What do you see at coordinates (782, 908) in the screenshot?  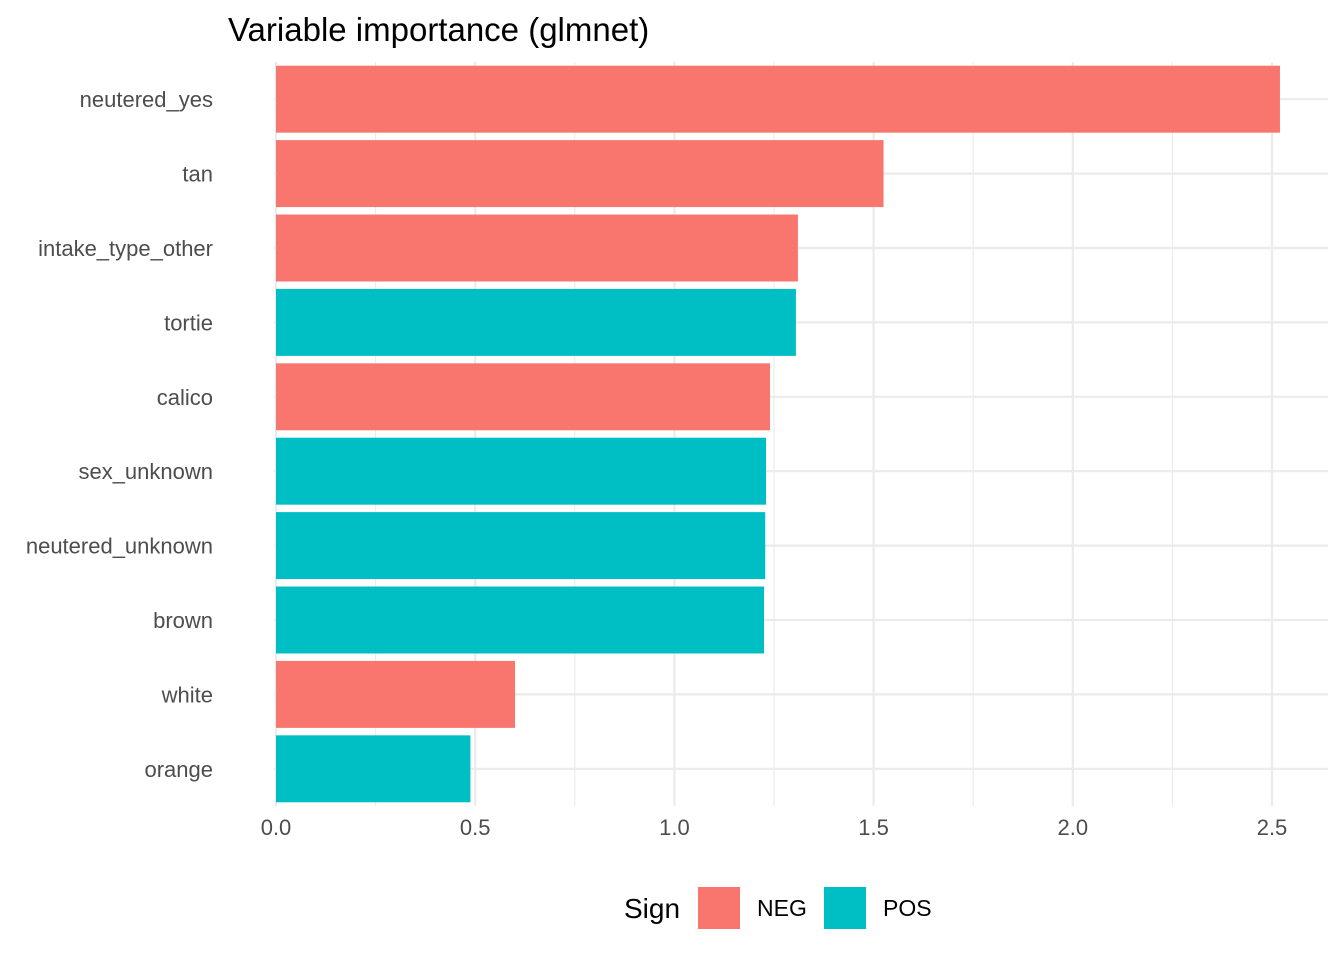 I see `legend-label-neg: NEG` at bounding box center [782, 908].